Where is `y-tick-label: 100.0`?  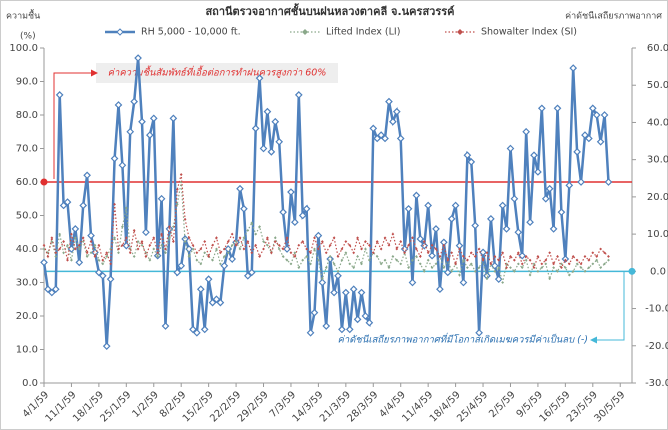 y-tick-label: 100.0 is located at coordinates (23, 48).